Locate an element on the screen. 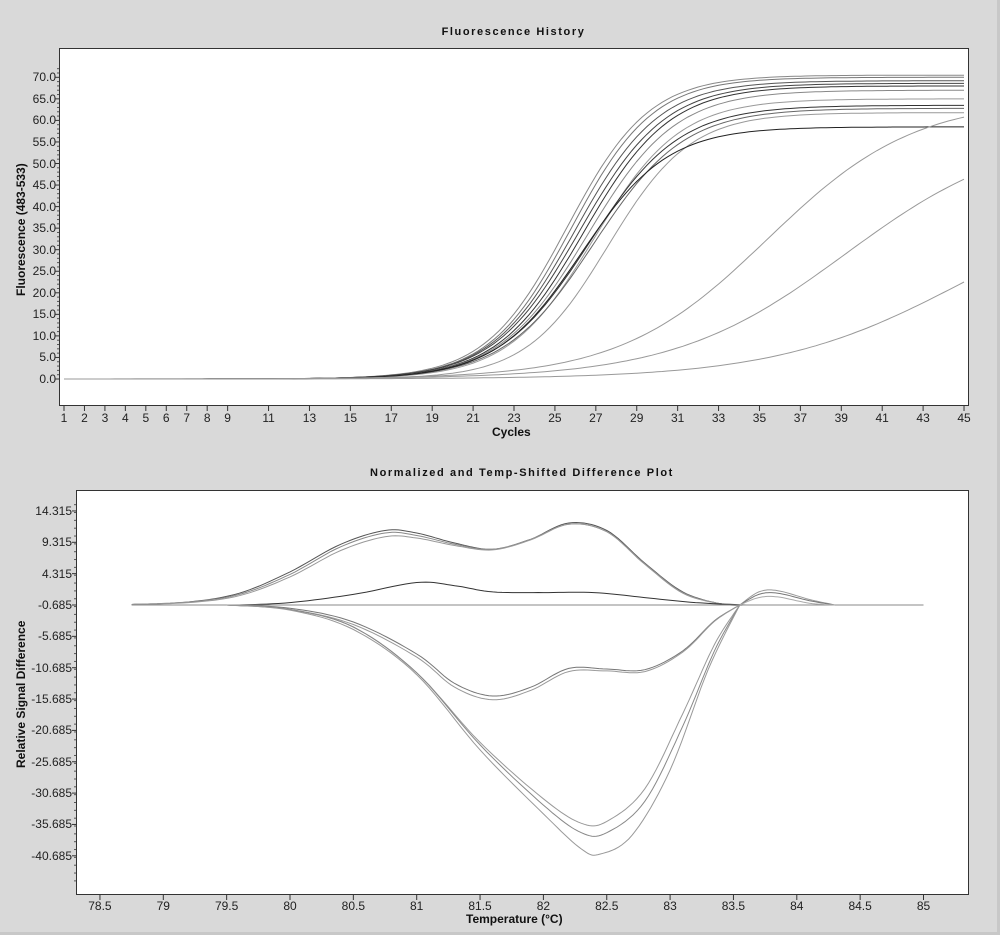 The image size is (1000, 935). x-tick-label: 81.5 is located at coordinates (480, 906).